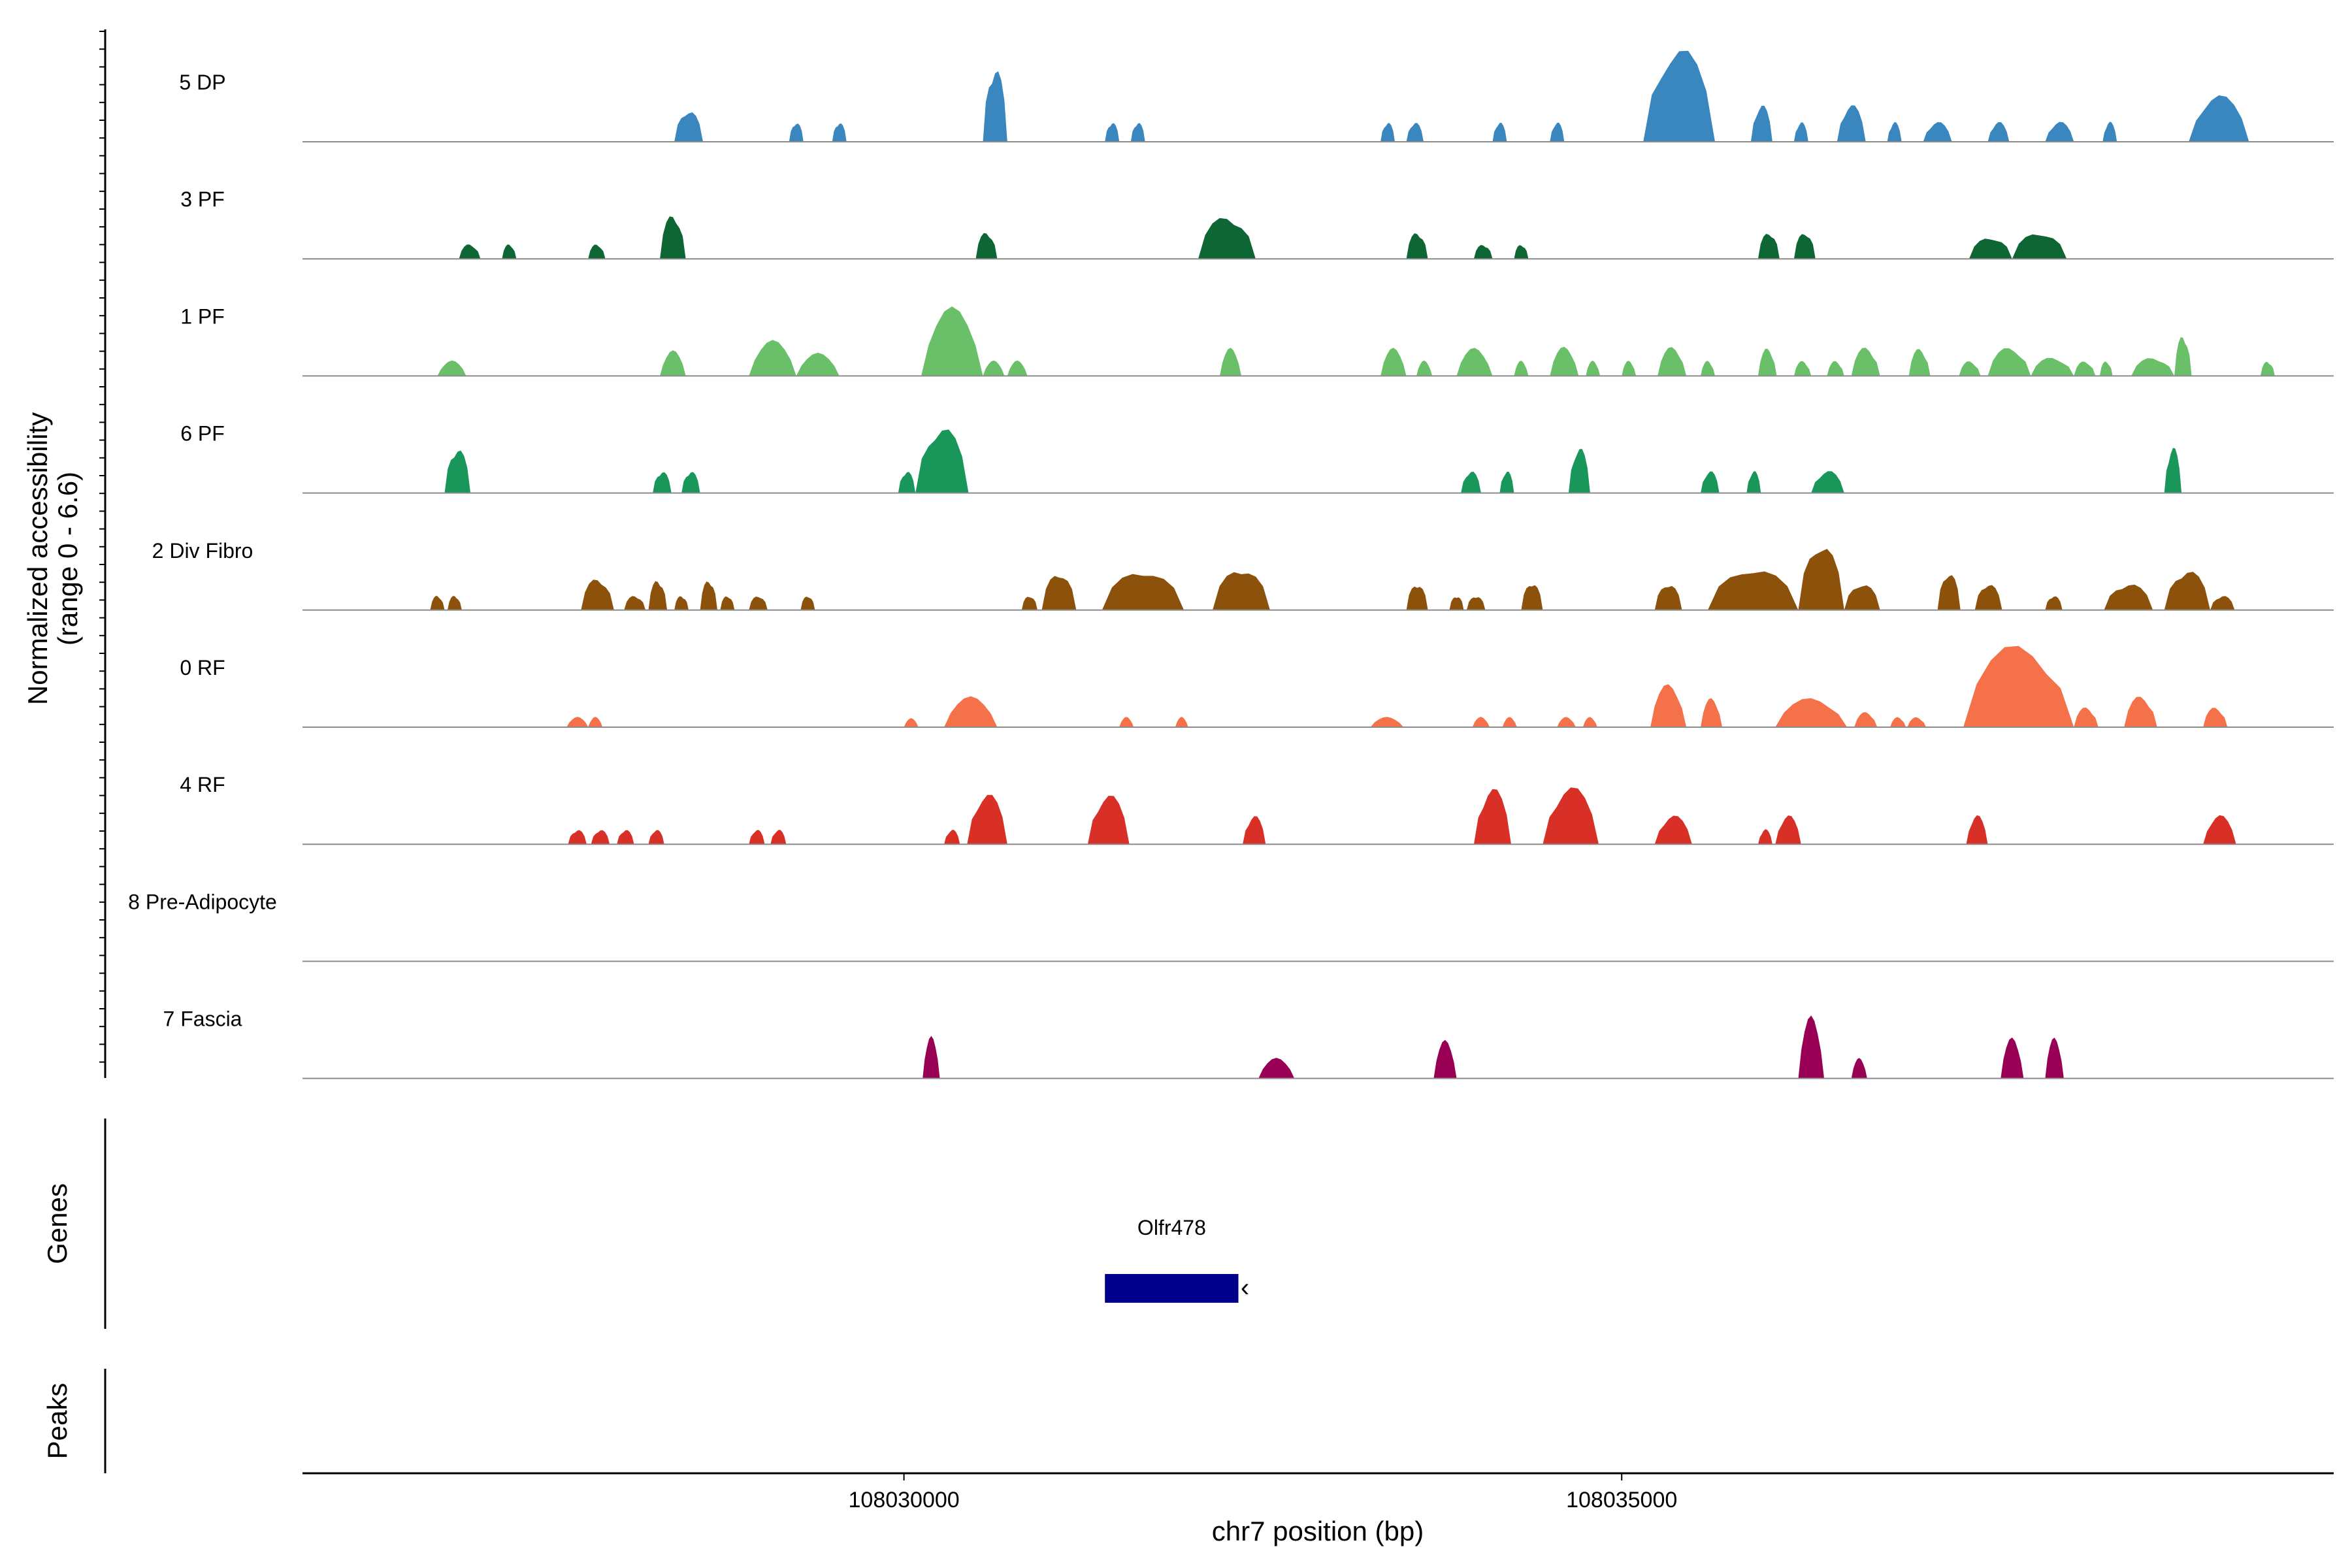 The width and height of the screenshot is (2352, 1568). I want to click on track-label: 4 RF, so click(202, 784).